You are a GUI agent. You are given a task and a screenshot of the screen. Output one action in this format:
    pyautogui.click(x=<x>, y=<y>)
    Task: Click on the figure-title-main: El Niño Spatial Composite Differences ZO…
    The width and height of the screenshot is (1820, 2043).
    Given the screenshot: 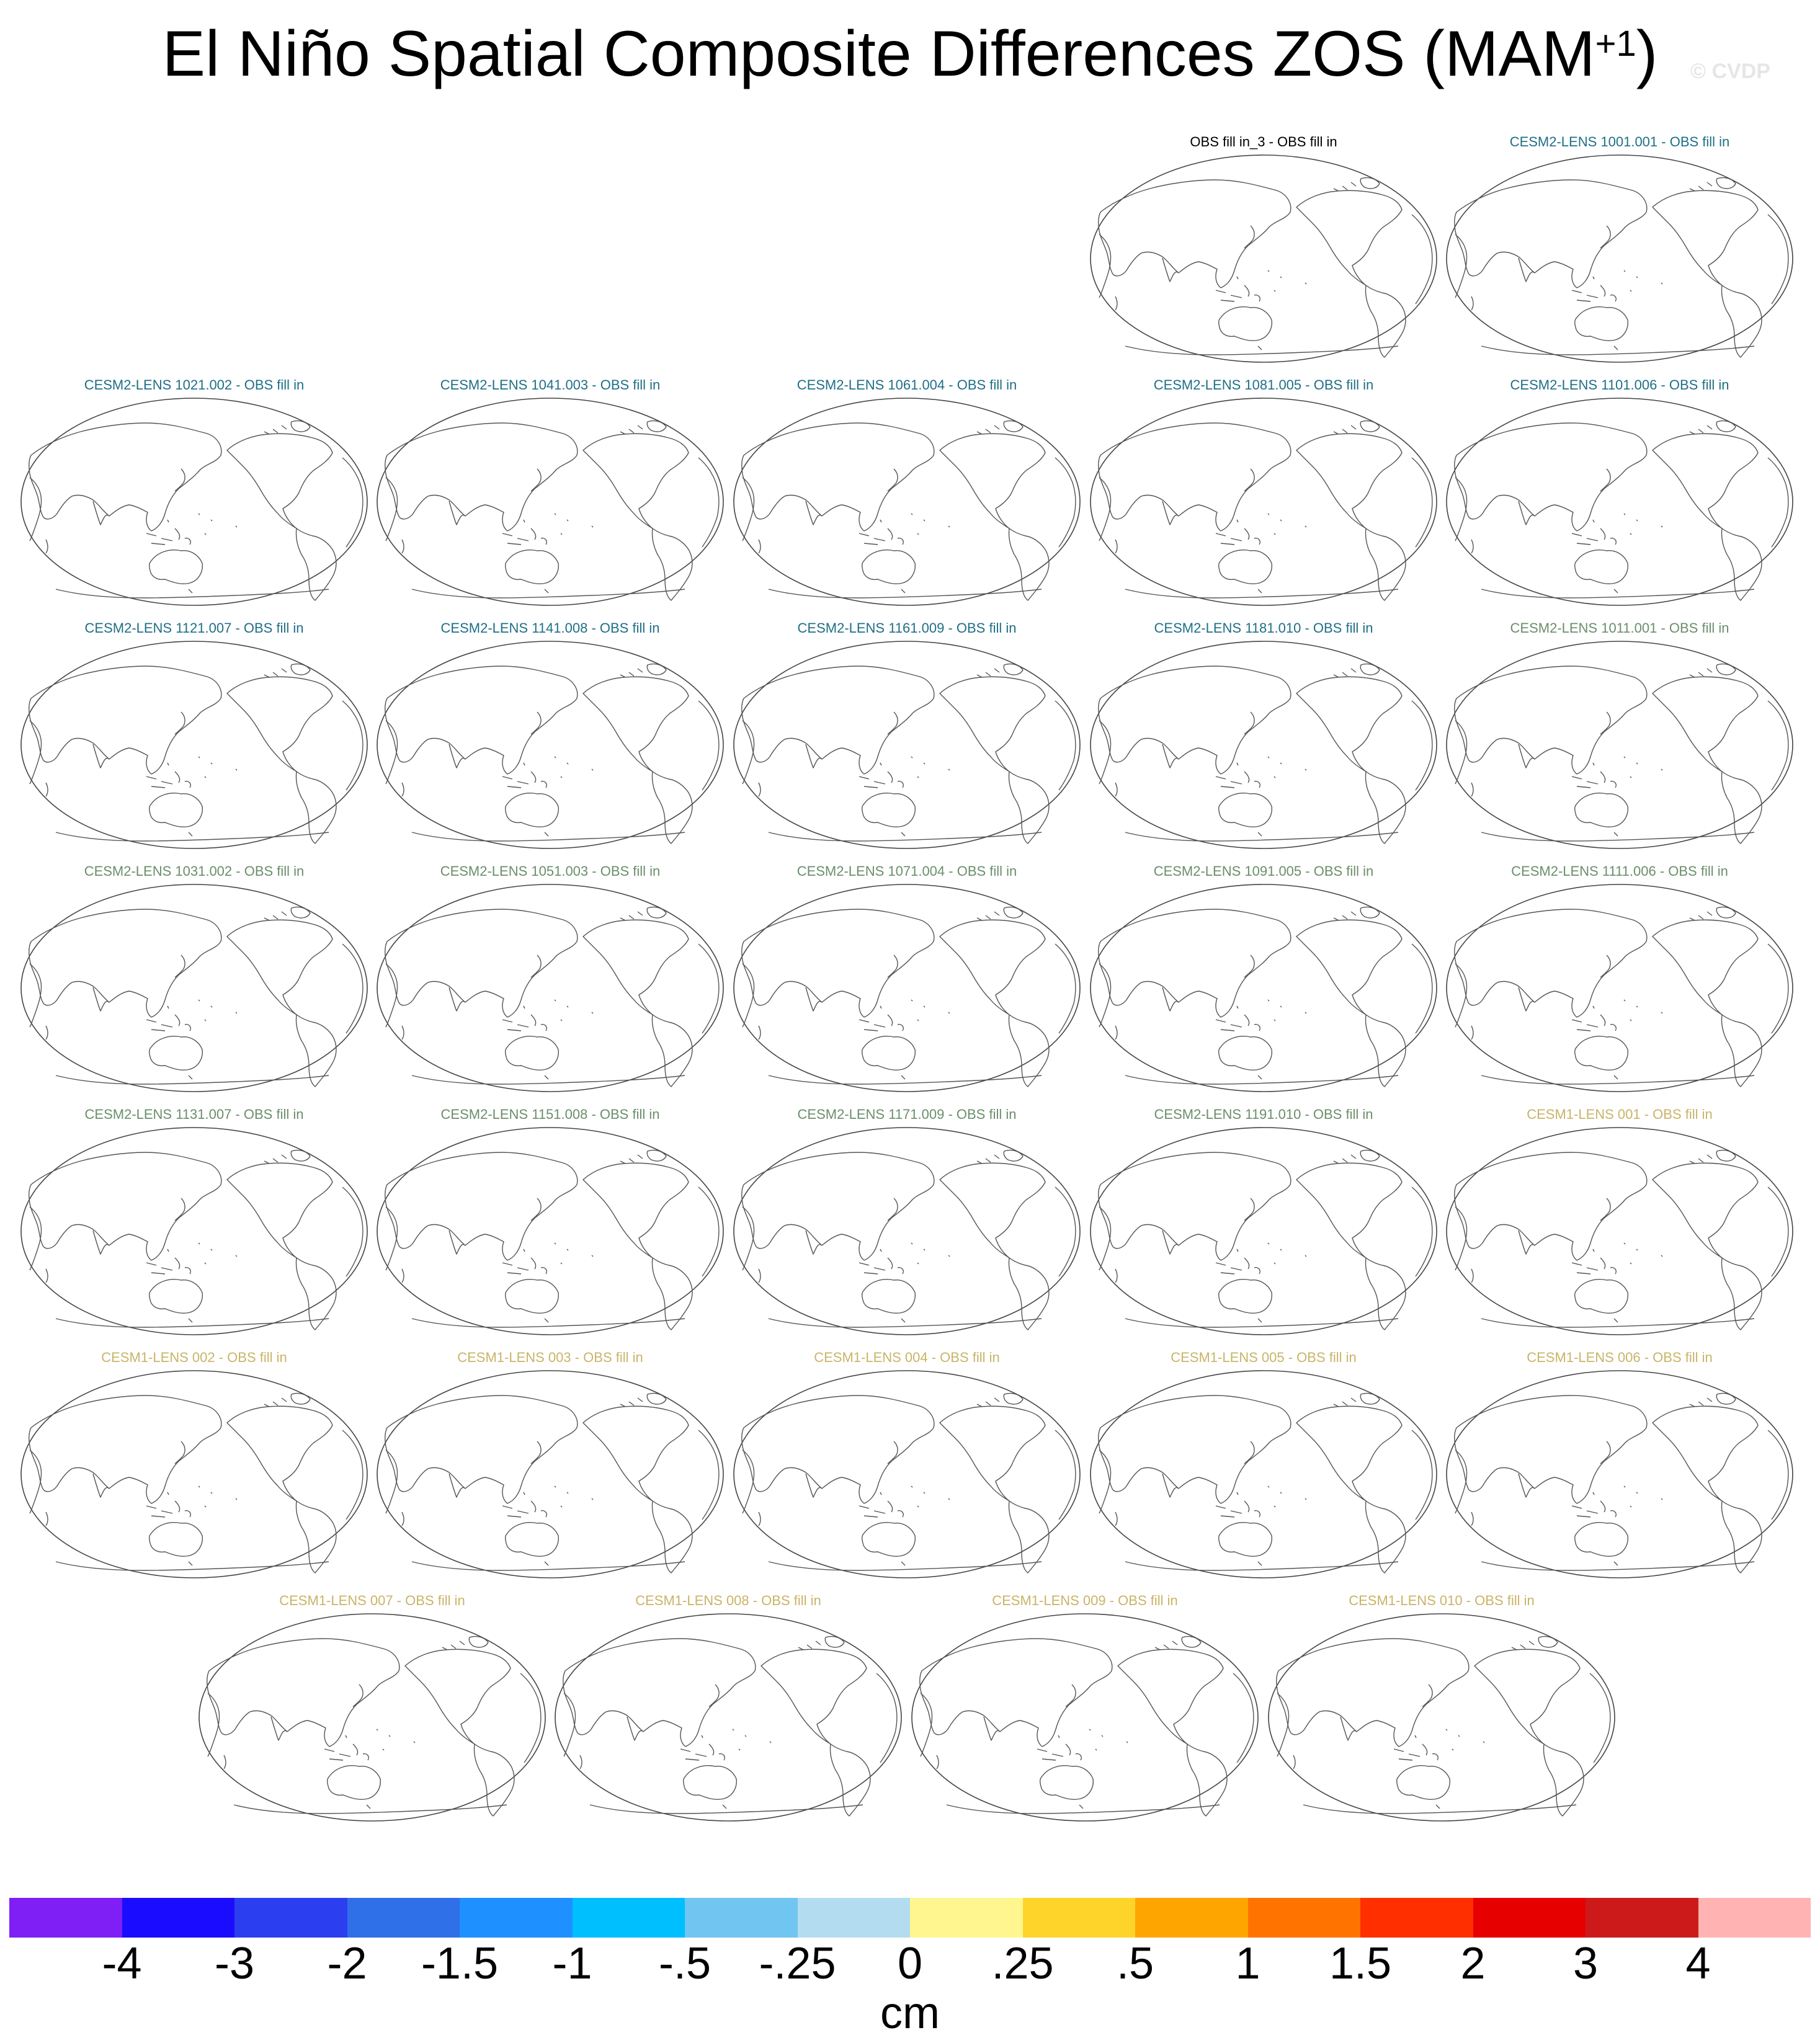 What is the action you would take?
    pyautogui.click(x=878, y=54)
    